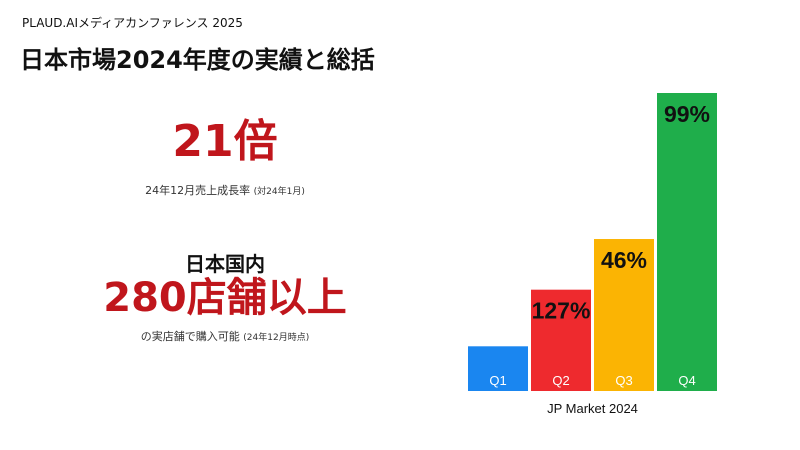 The width and height of the screenshot is (800, 450). I want to click on bar-q3, so click(624, 315).